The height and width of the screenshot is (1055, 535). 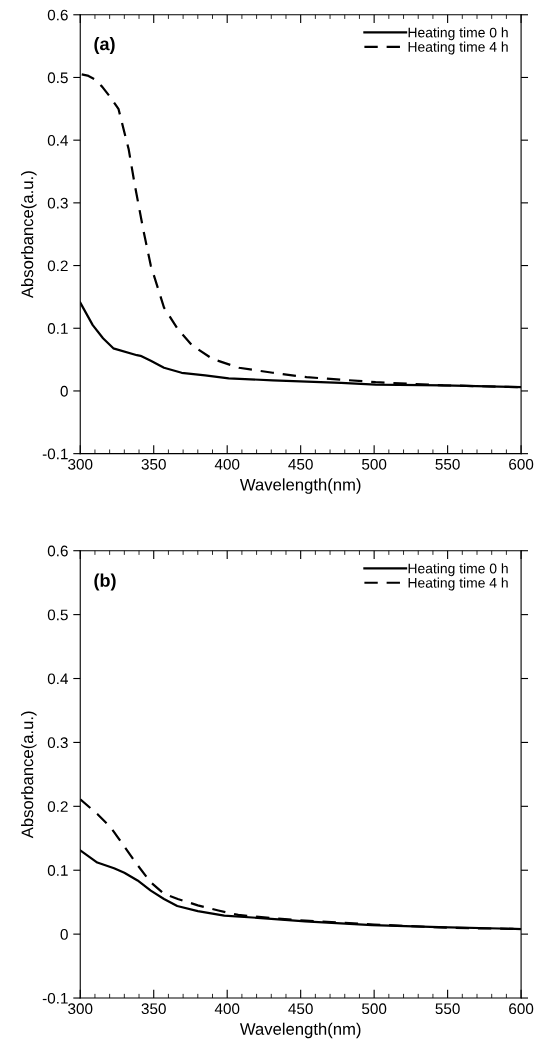 What do you see at coordinates (104, 45) in the screenshot?
I see `annotation: (a)` at bounding box center [104, 45].